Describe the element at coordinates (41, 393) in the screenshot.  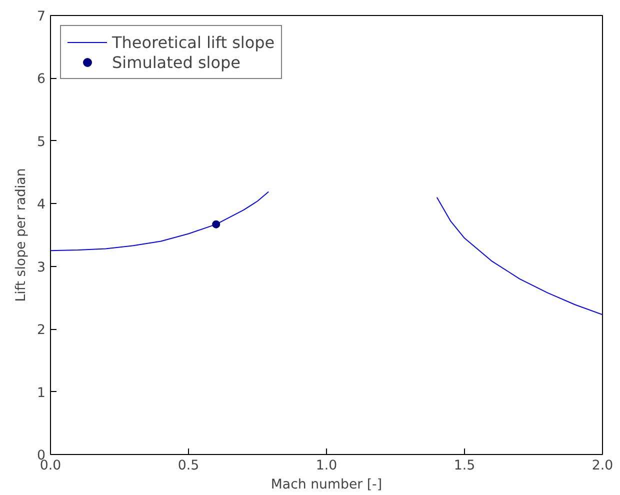
I see `y-tick-label: 1` at that location.